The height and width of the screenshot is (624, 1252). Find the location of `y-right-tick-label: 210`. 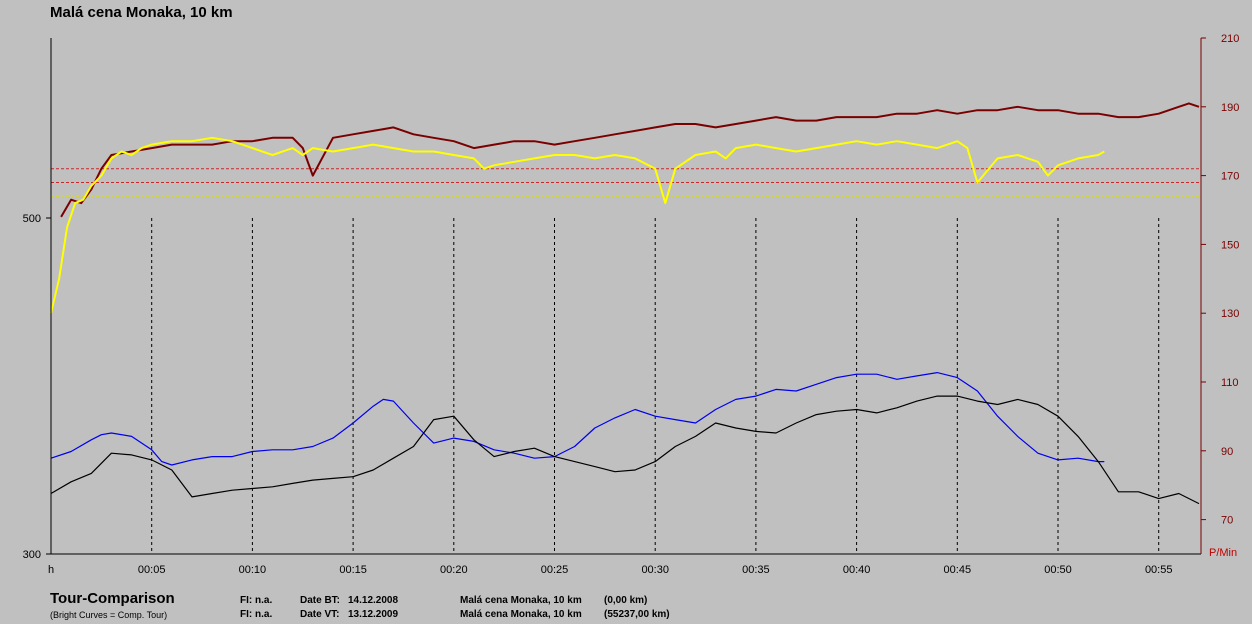

y-right-tick-label: 210 is located at coordinates (1230, 39).